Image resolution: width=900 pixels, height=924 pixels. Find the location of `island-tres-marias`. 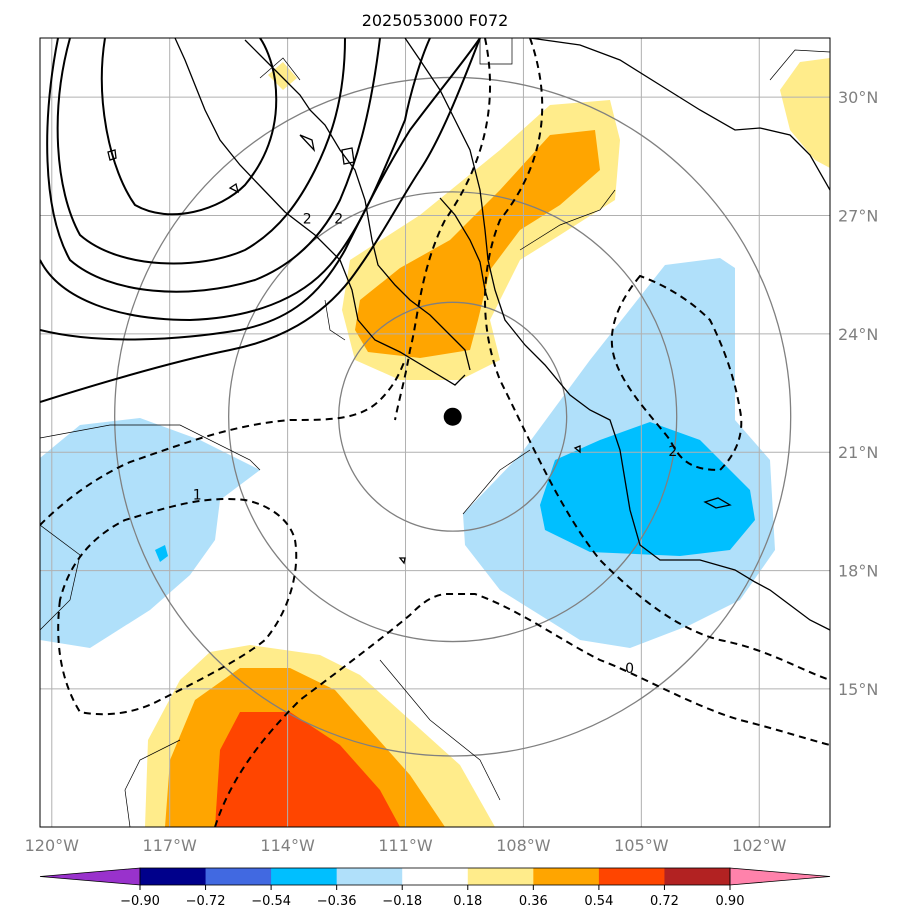

island-tres-marias is located at coordinates (565, 505).